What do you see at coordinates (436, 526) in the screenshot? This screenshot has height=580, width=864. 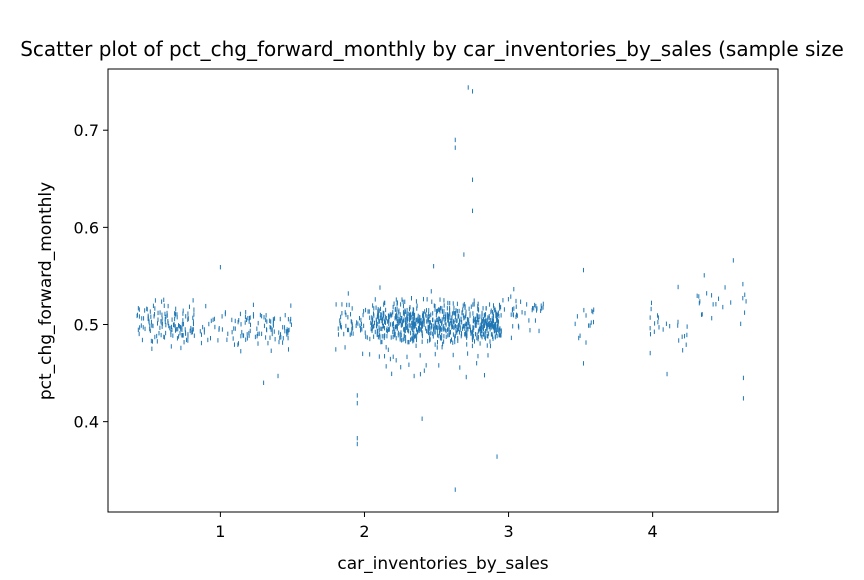 I see `x-axis-ticks: 1 2 3 4` at bounding box center [436, 526].